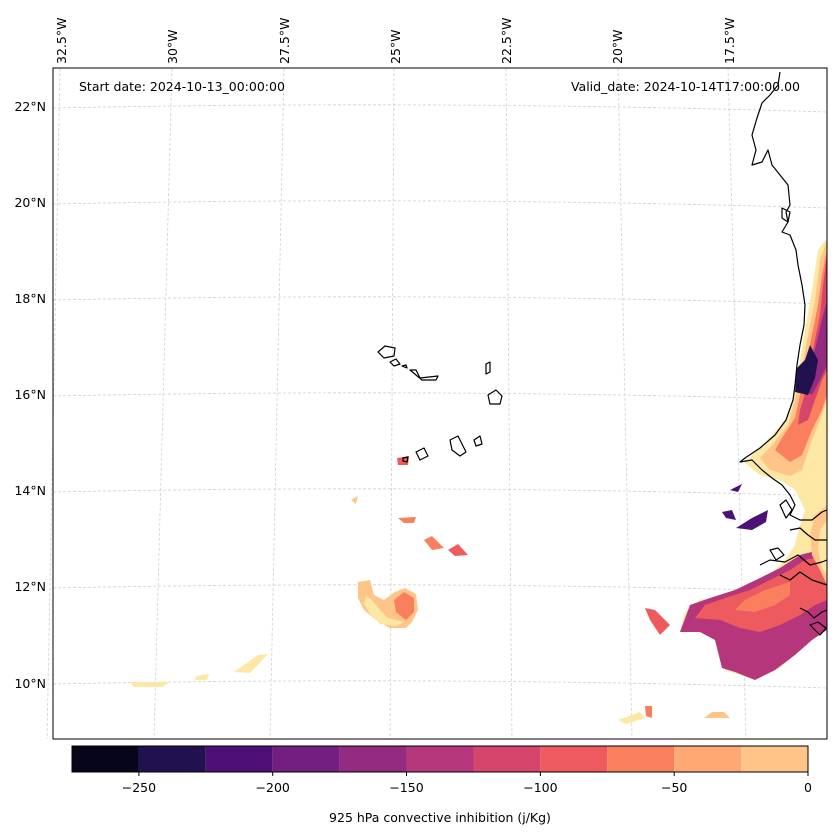 The height and width of the screenshot is (836, 837). What do you see at coordinates (478, 441) in the screenshot?
I see `island-maio` at bounding box center [478, 441].